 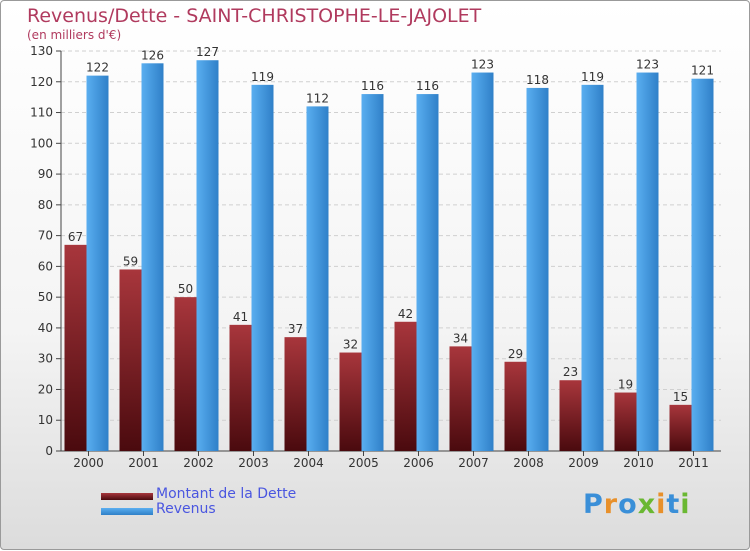 I want to click on data-label-revenus: 127, so click(x=207, y=52).